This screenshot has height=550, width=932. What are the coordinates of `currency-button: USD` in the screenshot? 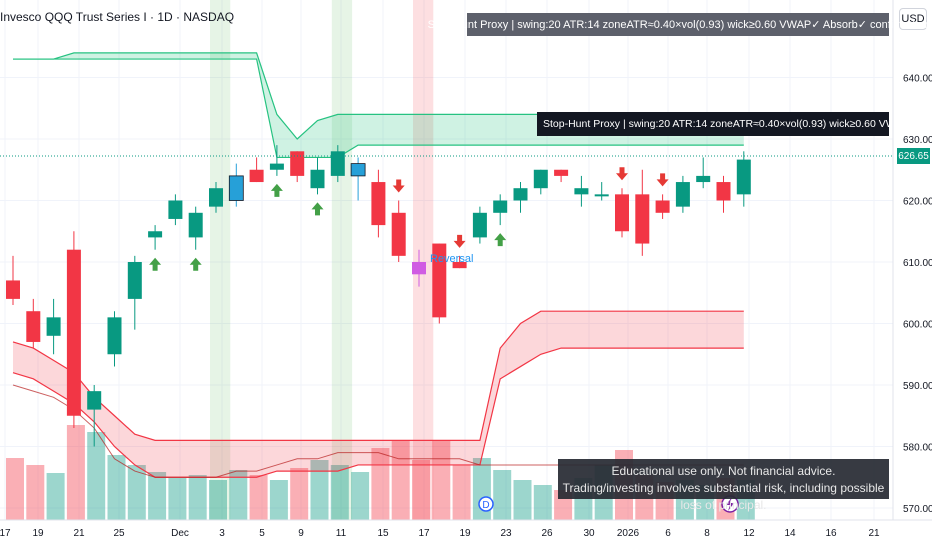 It's located at (913, 19).